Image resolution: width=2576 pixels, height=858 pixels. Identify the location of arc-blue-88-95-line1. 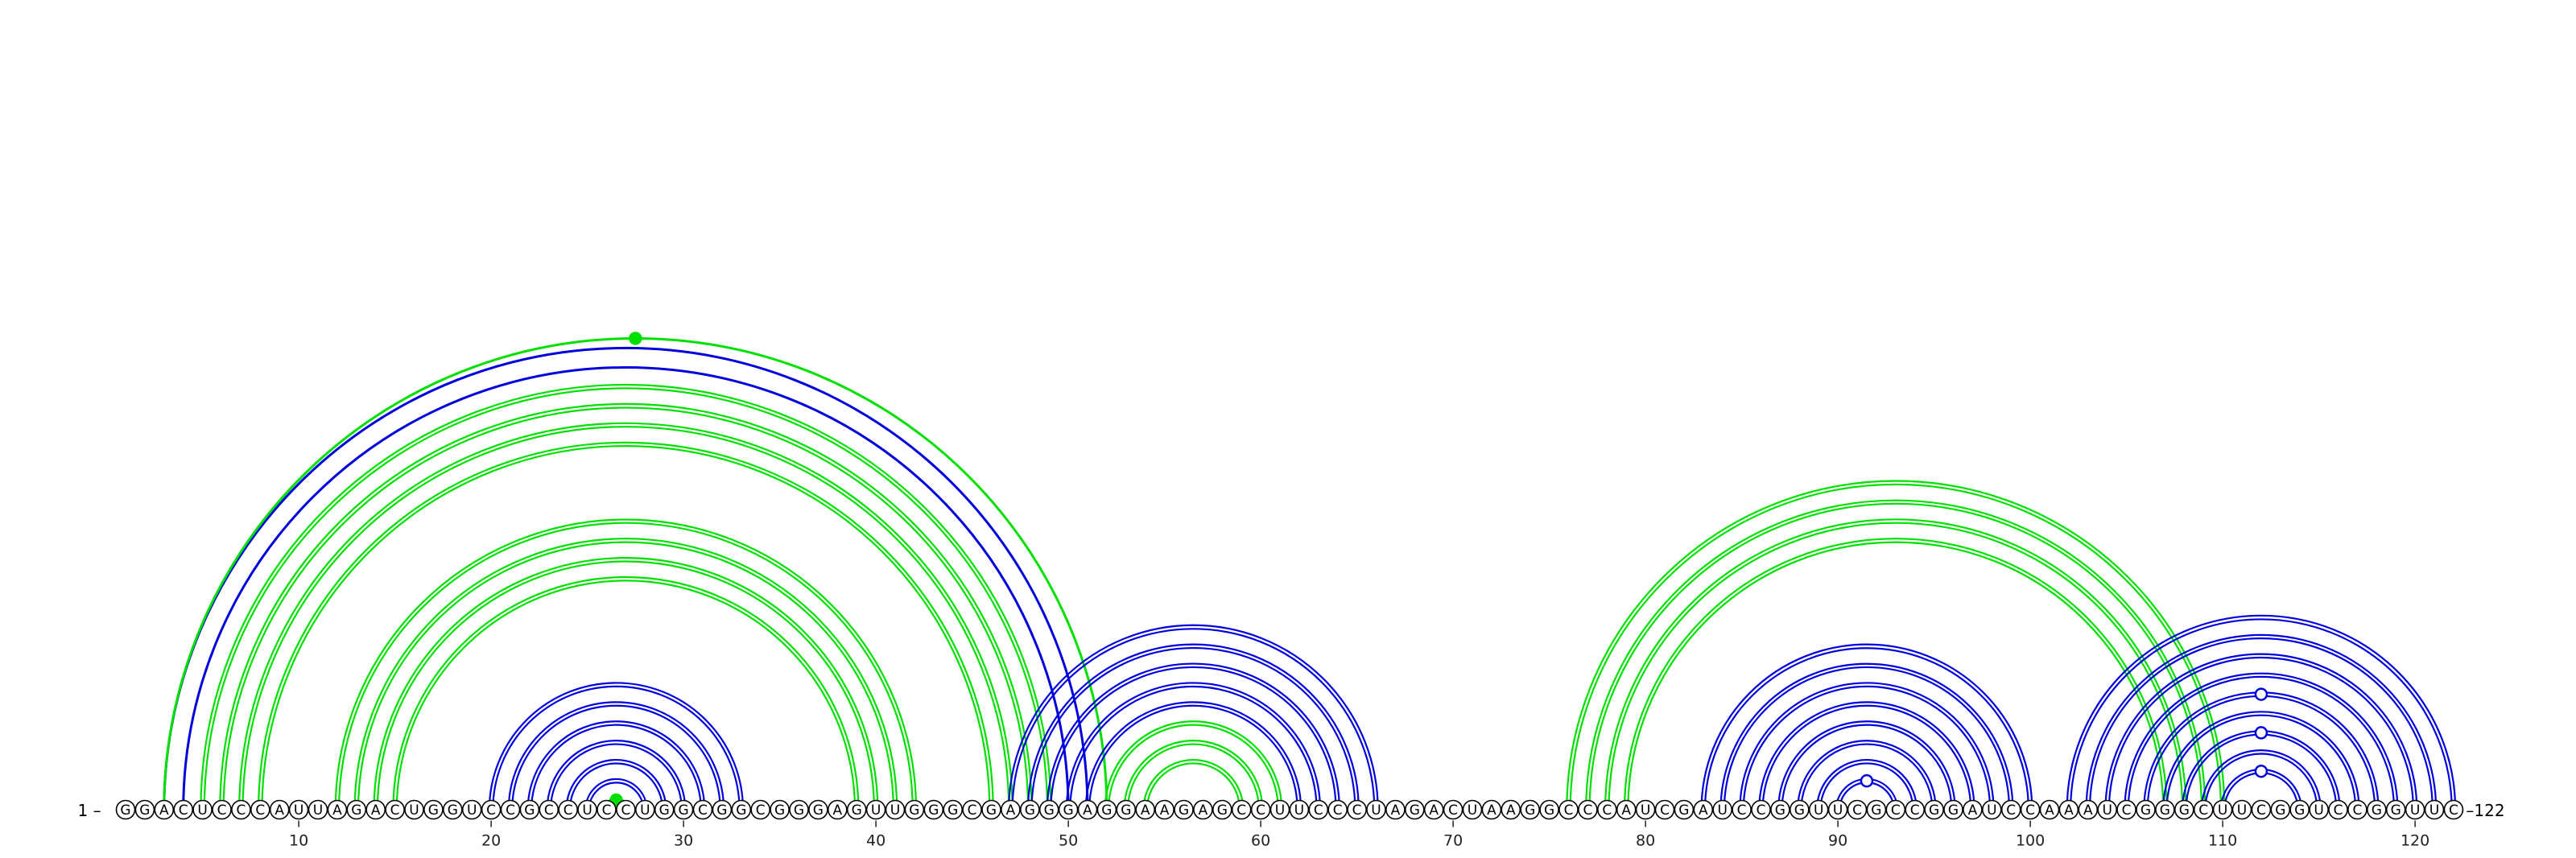
(1867, 777).